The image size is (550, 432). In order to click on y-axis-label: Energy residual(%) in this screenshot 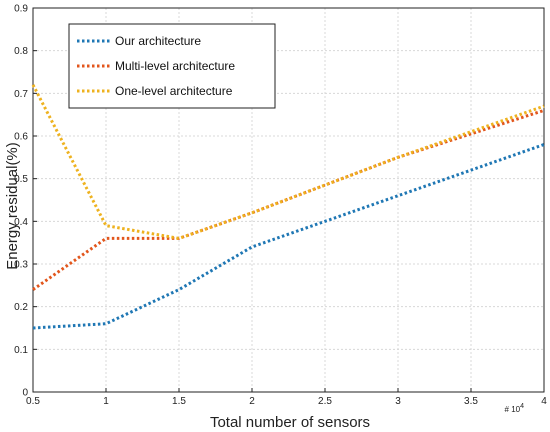, I will do `click(12, 206)`.